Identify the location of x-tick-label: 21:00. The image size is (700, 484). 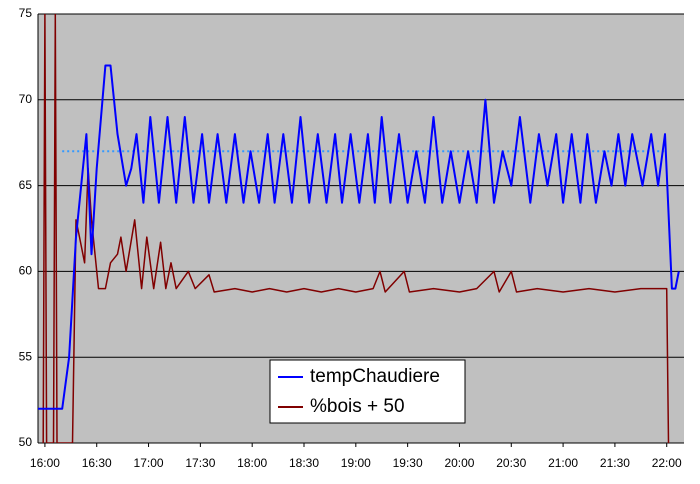
(563, 463).